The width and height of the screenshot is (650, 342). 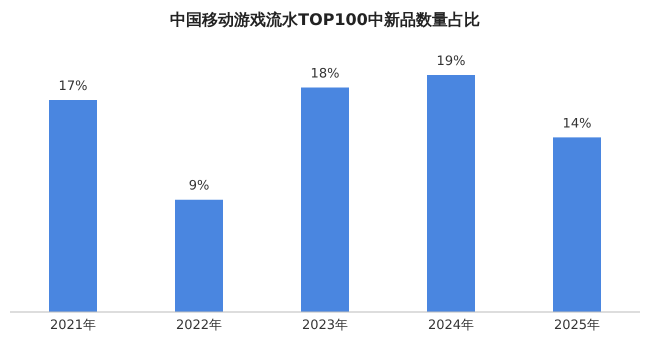 What do you see at coordinates (325, 74) in the screenshot?
I see `data-label: 18%` at bounding box center [325, 74].